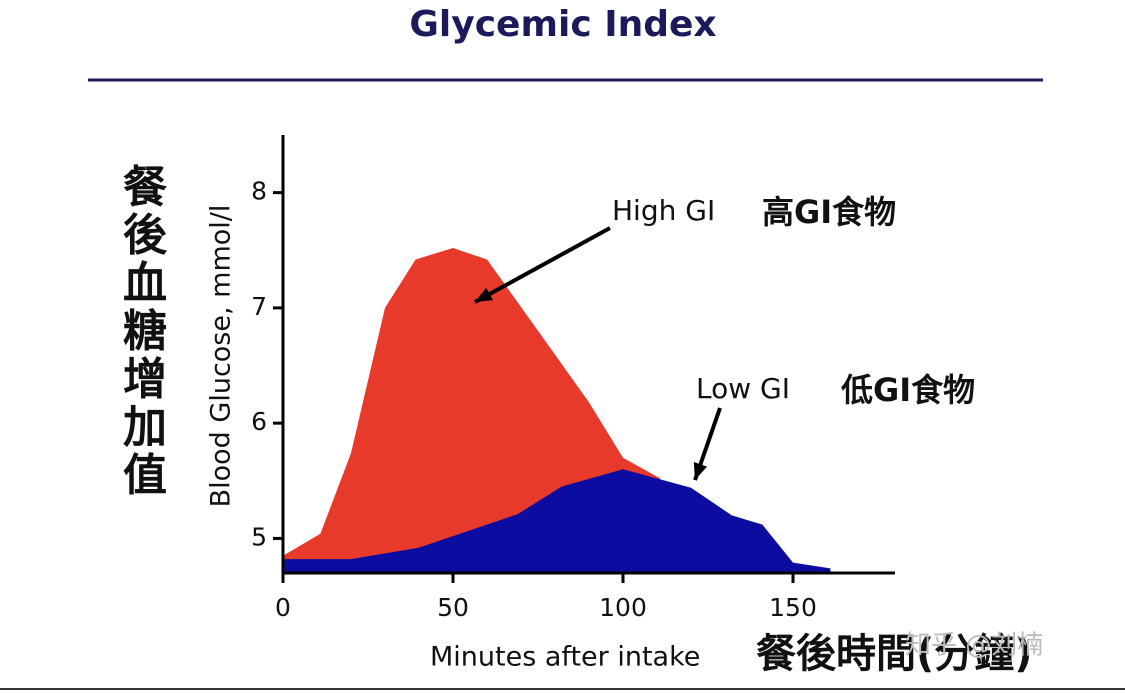  I want to click on series-label-cn: 低GI食物, so click(908, 390).